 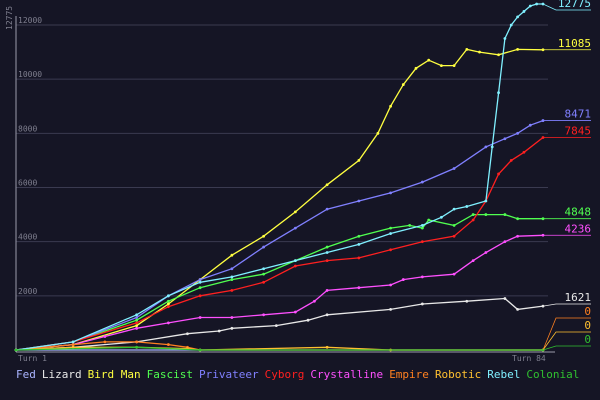 I want to click on data-point-robotic, so click(x=327, y=347).